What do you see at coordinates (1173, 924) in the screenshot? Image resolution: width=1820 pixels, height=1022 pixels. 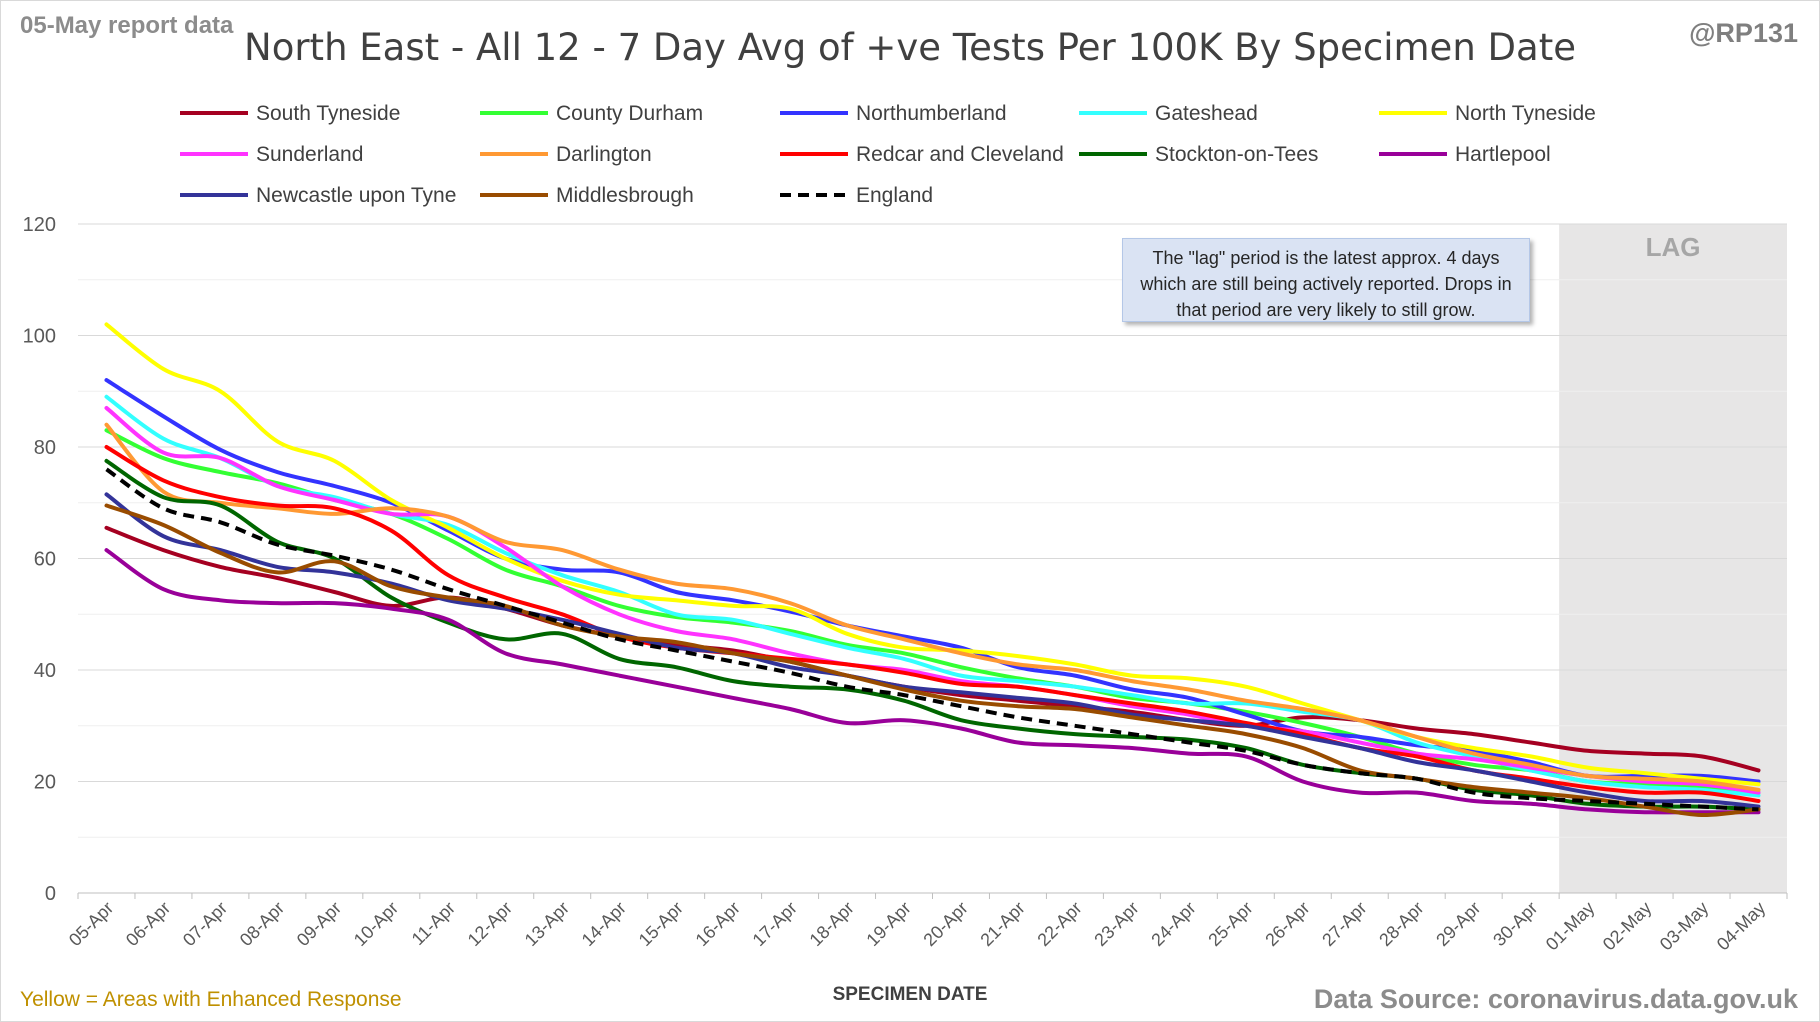 I see `x-tick-label: 24-Apr` at bounding box center [1173, 924].